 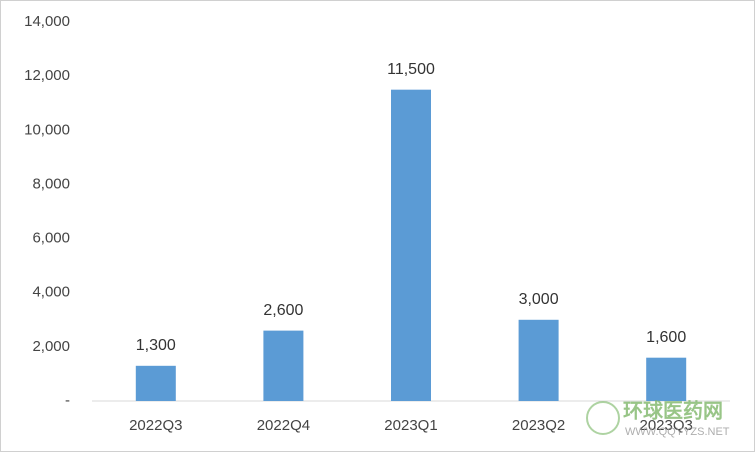 What do you see at coordinates (411, 69) in the screenshot?
I see `value-label: 11,500` at bounding box center [411, 69].